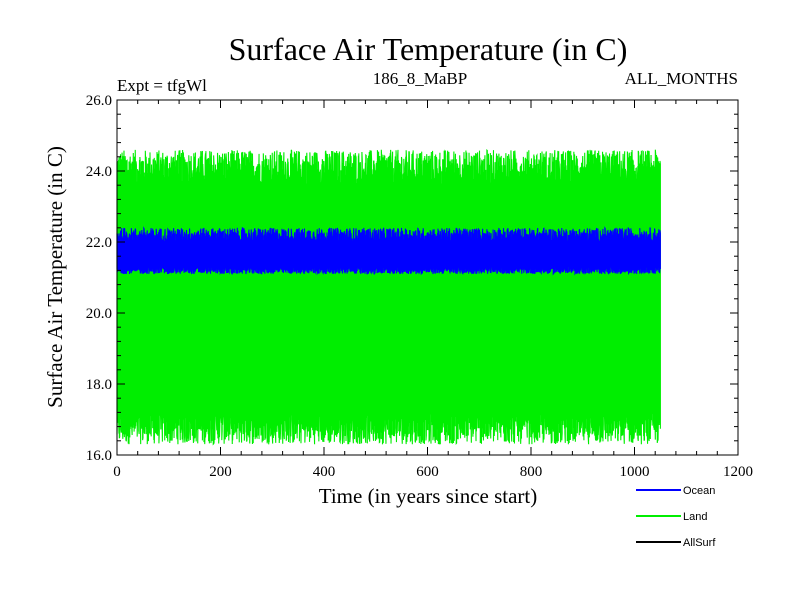  I want to click on x-tick-label: 600, so click(427, 472).